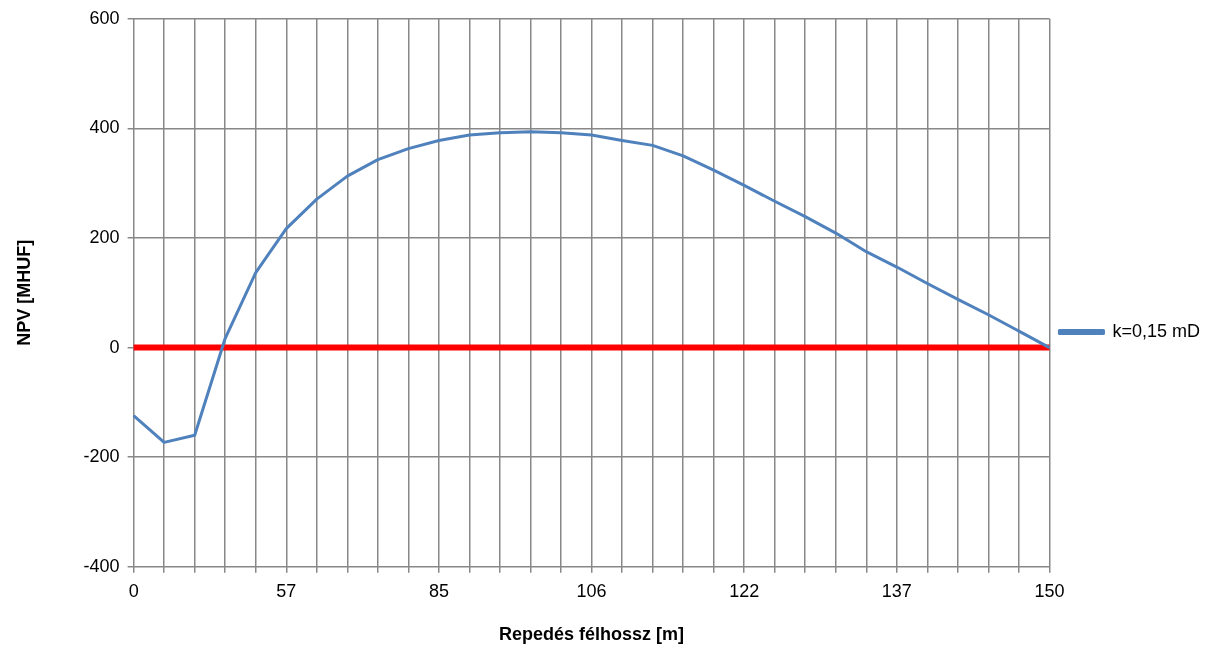 The width and height of the screenshot is (1220, 658). What do you see at coordinates (896, 590) in the screenshot?
I see `x-tick-label: 137` at bounding box center [896, 590].